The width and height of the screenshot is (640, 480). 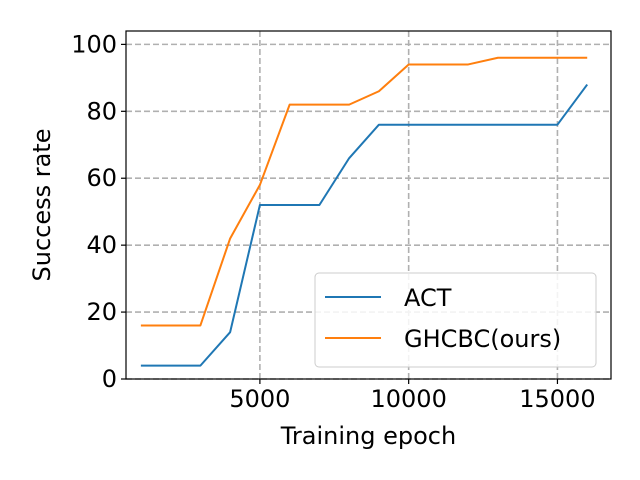 I want to click on y-tick-label: 40, so click(x=101, y=245).